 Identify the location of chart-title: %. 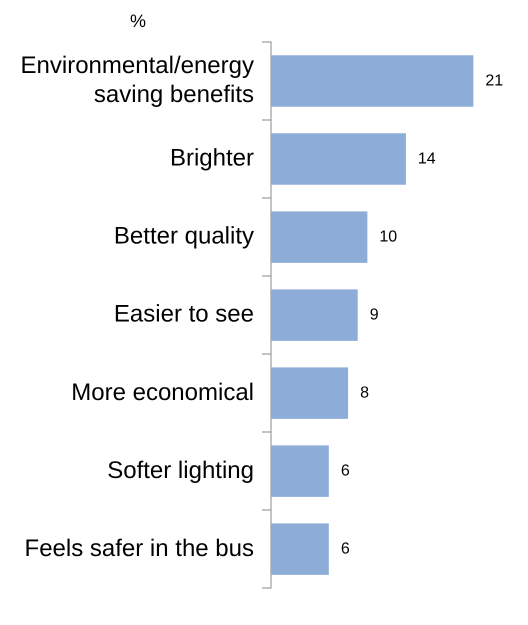
(138, 20).